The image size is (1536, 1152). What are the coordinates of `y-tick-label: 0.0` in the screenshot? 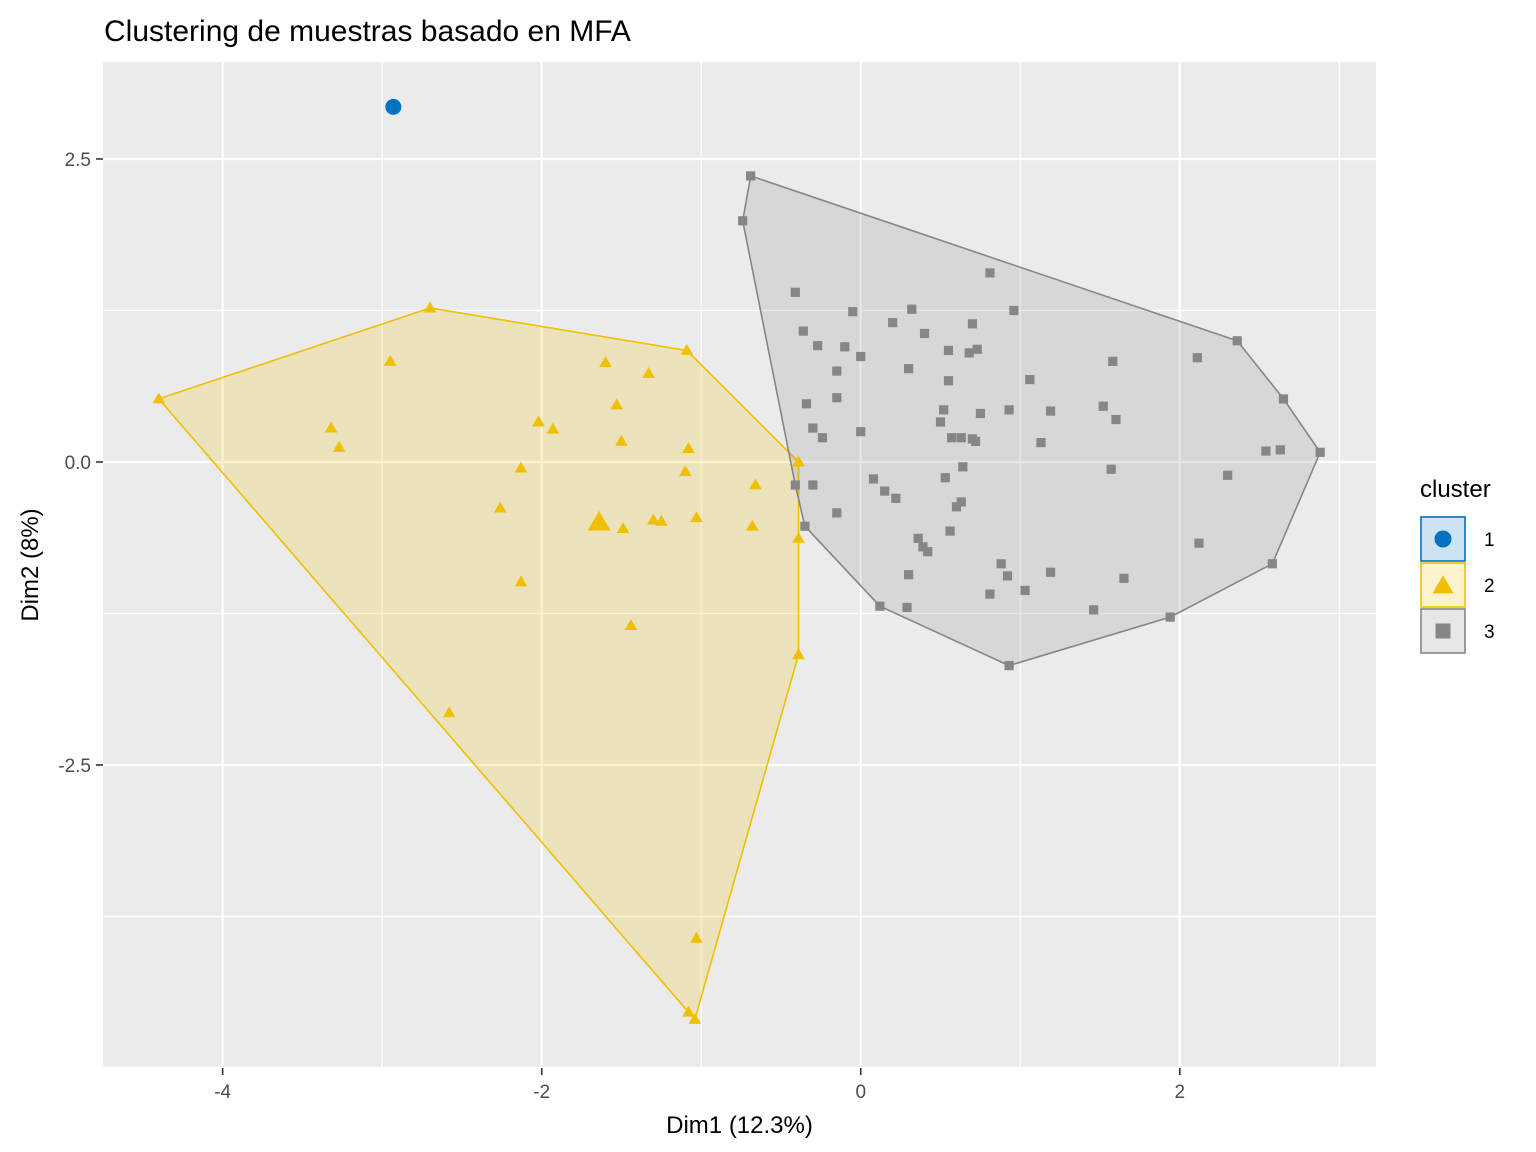 It's located at (78, 463).